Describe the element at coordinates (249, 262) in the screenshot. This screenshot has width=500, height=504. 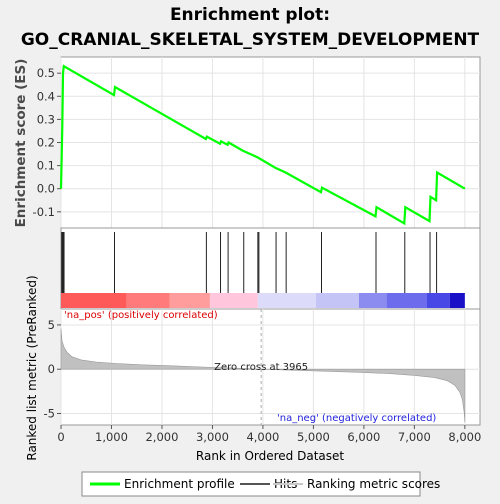
I see `hits-marks` at that location.